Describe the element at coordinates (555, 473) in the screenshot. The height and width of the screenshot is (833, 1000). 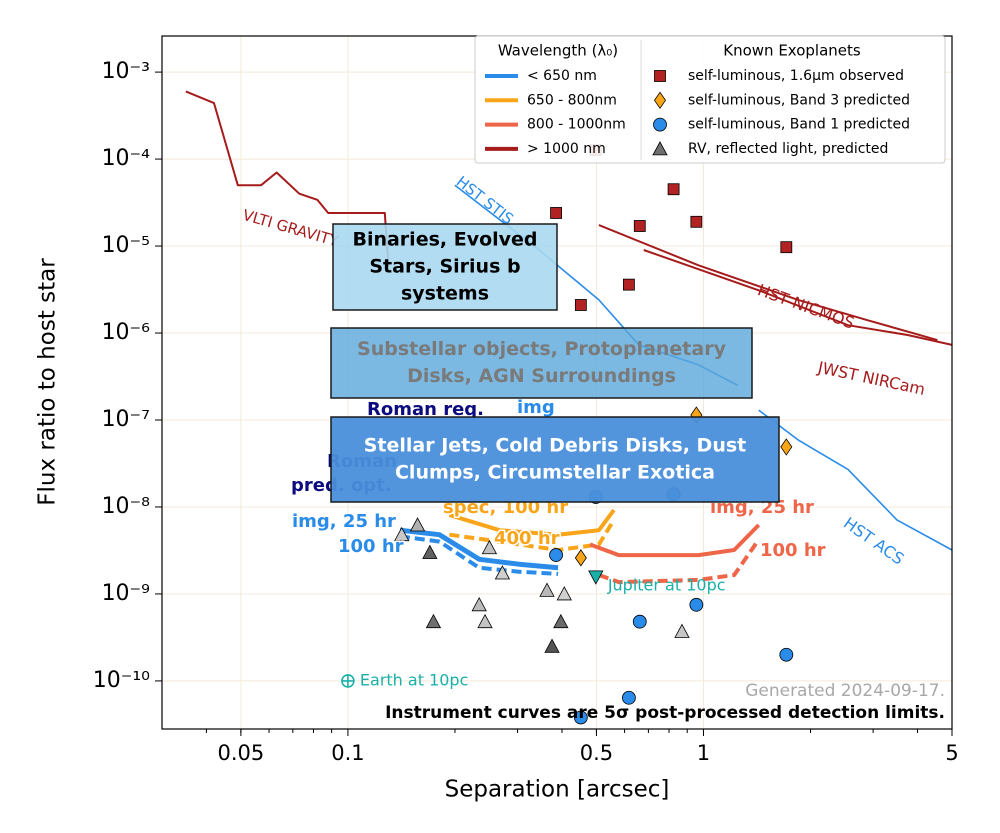
I see `box-text: Clumps, Circumstellar Exotica` at that location.